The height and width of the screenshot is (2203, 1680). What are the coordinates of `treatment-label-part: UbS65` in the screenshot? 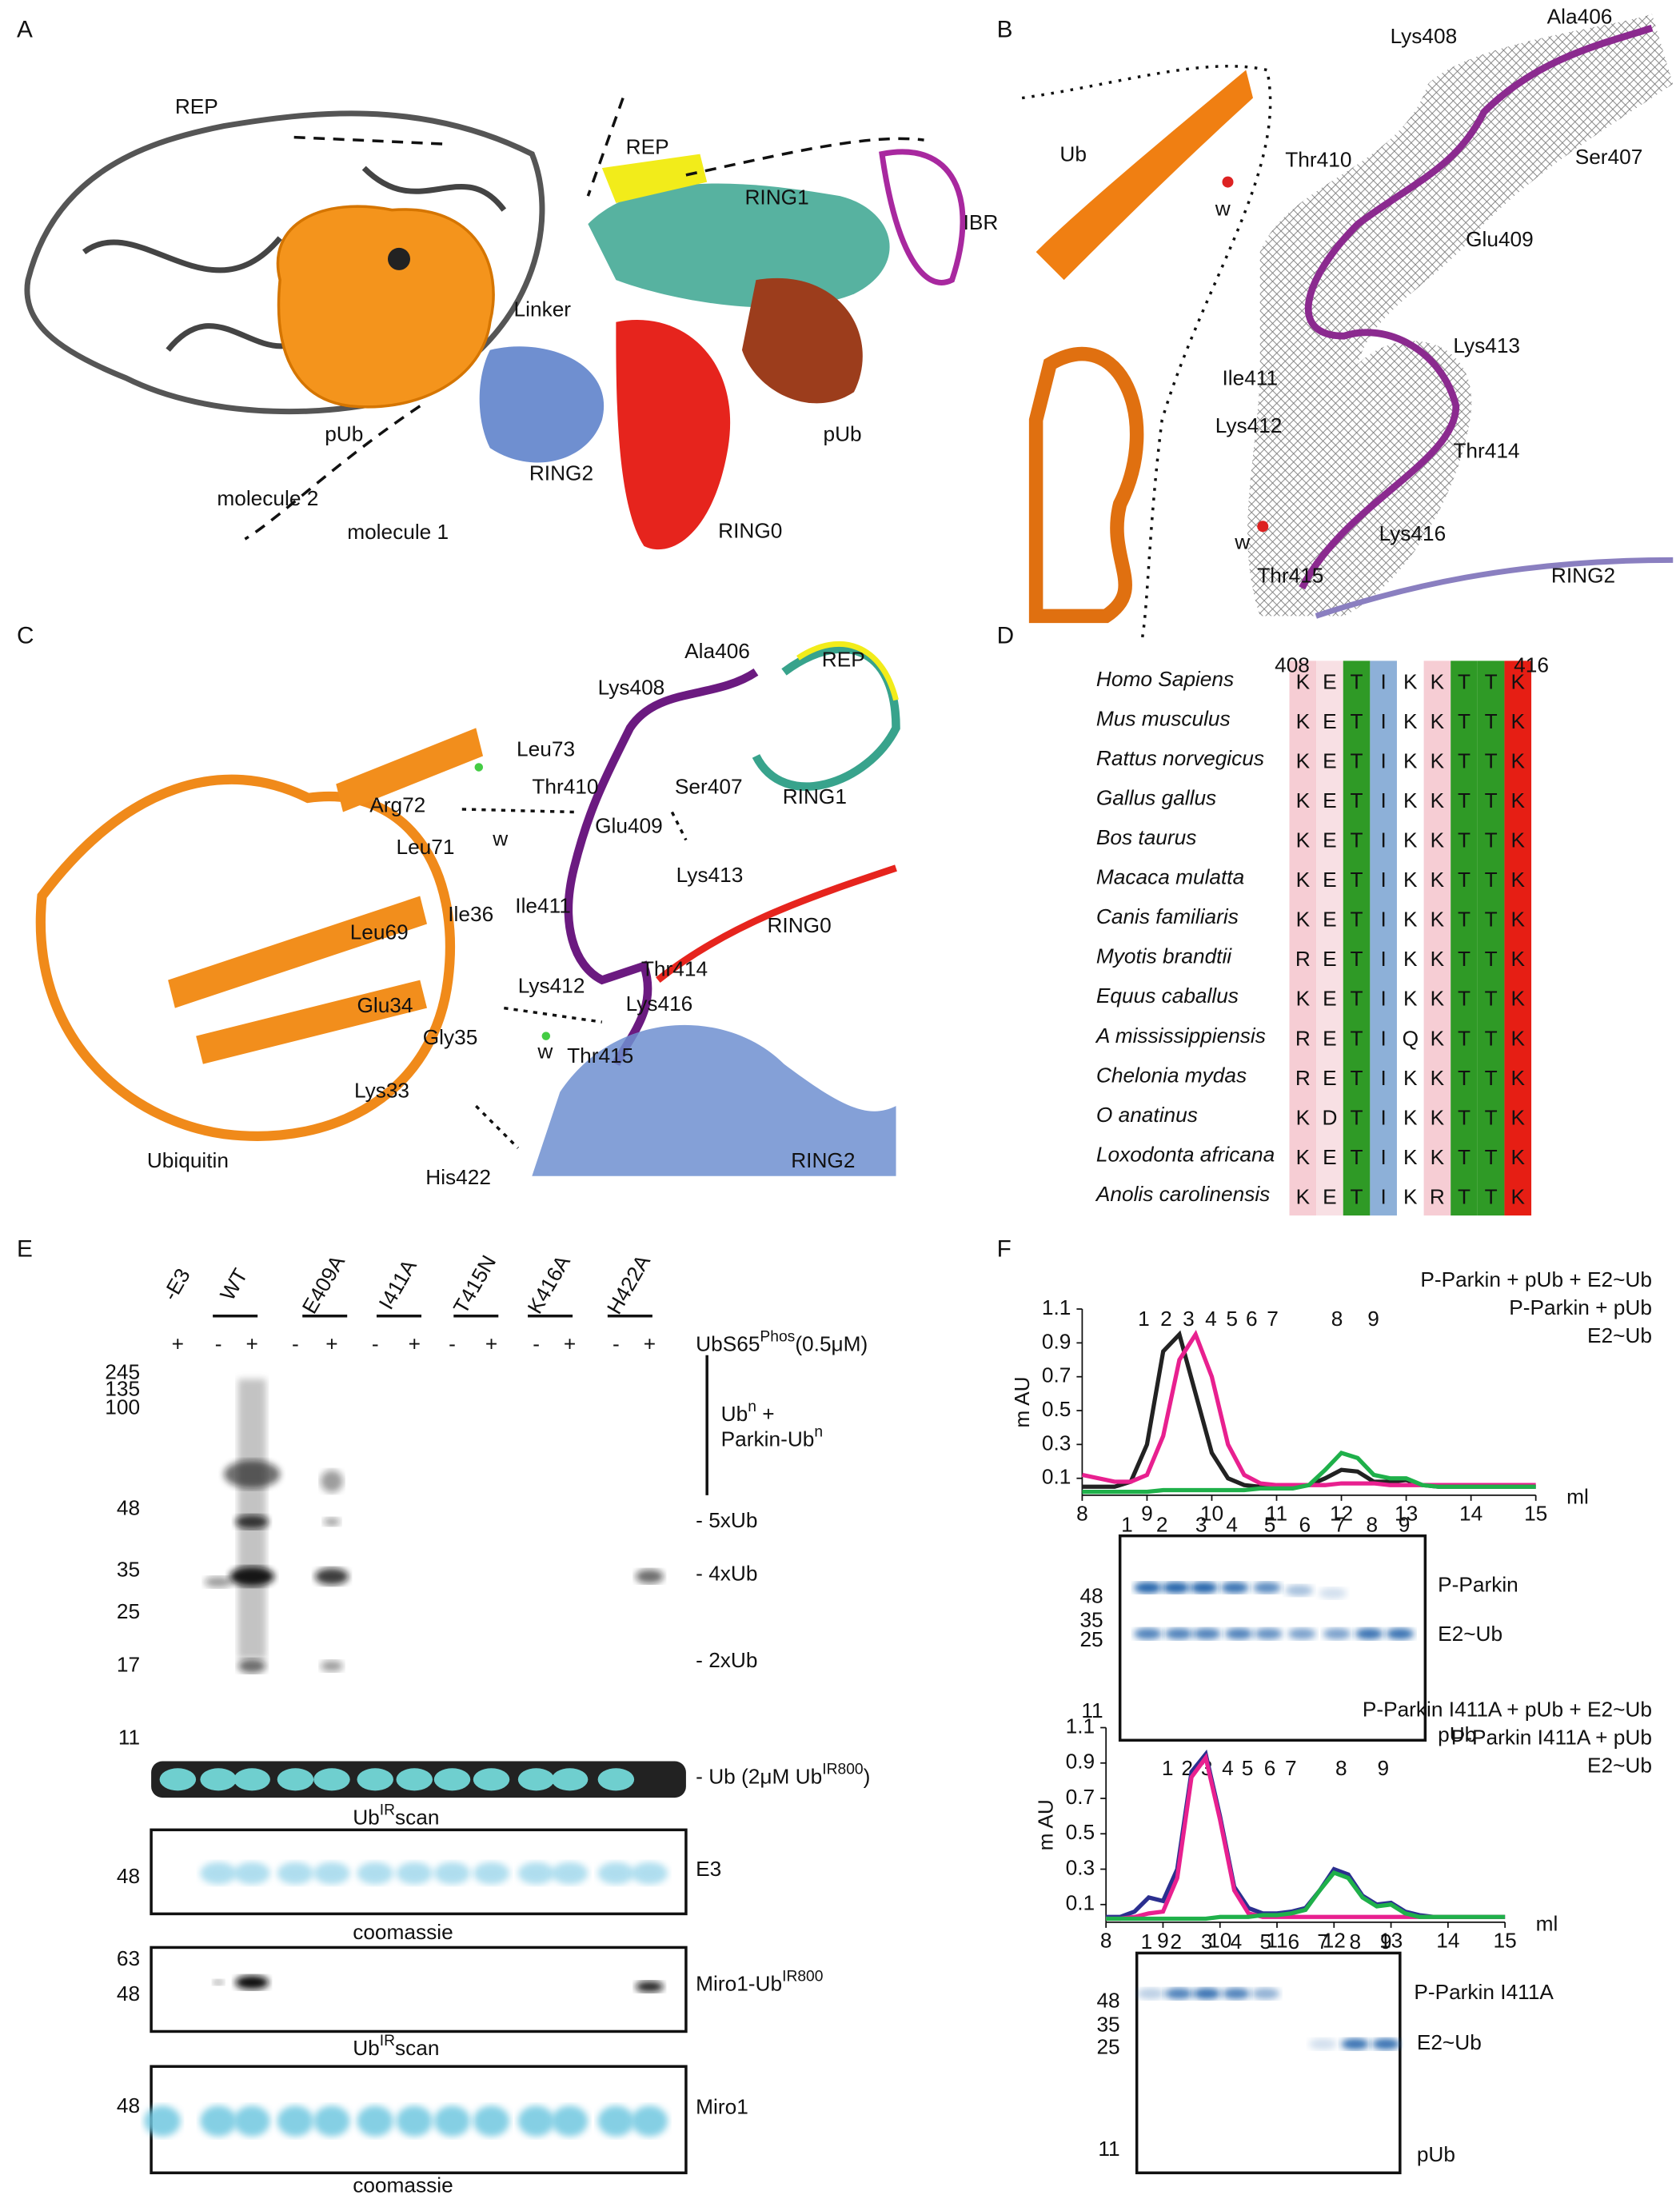 It's located at (728, 1343).